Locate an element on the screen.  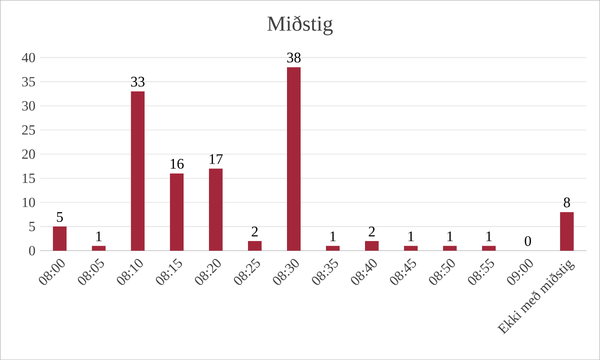
y-tick-label: 30 is located at coordinates (28, 105).